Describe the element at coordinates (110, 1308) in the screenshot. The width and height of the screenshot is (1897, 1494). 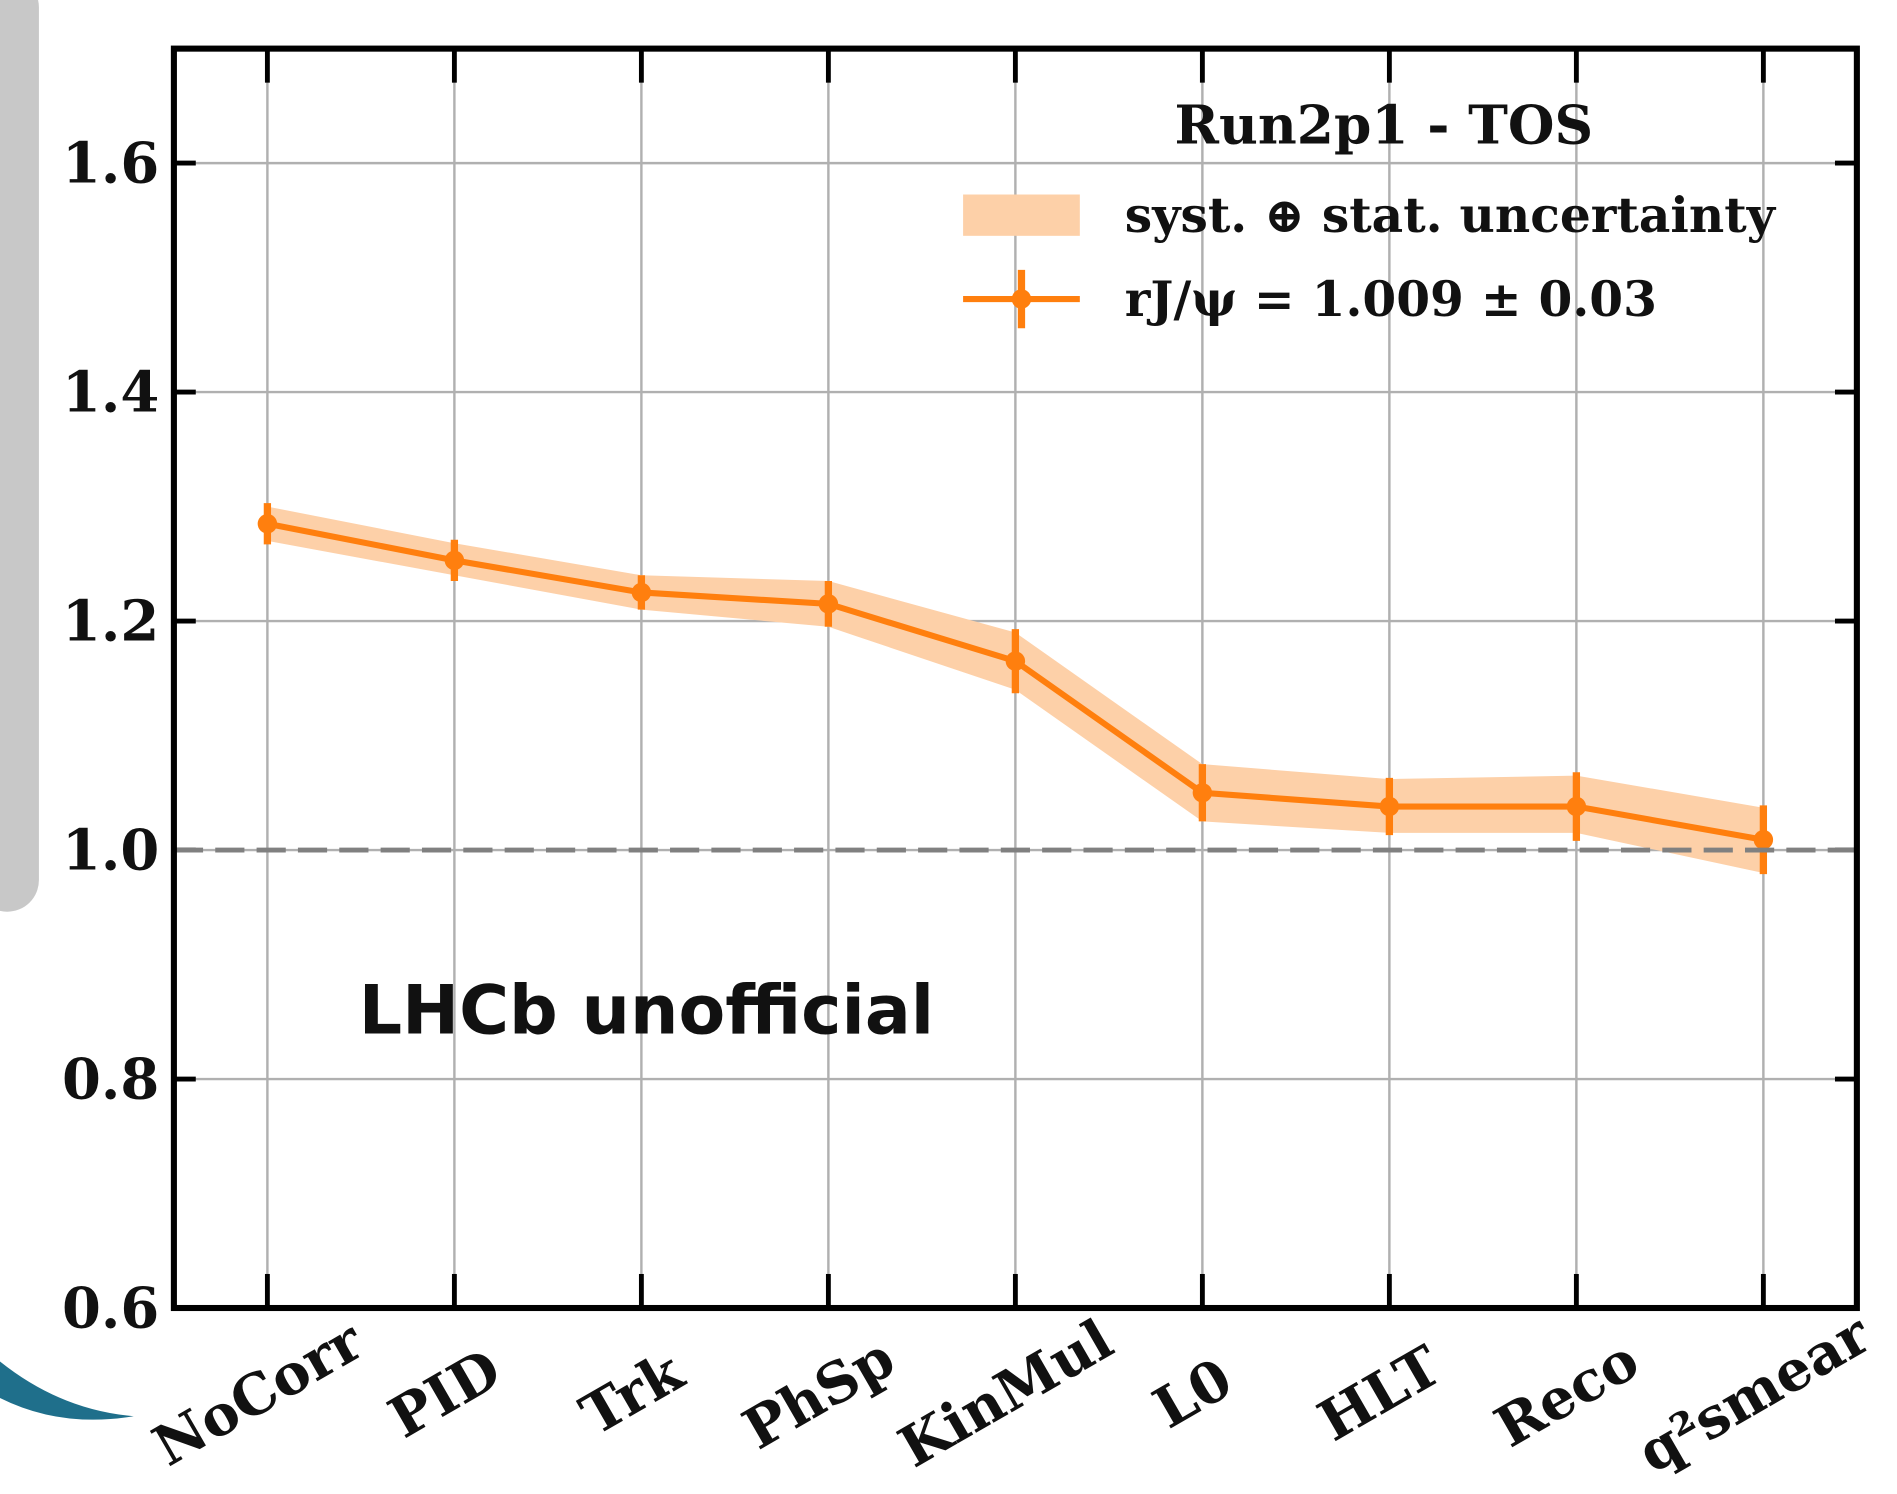
I see `y-tick-label: 0.6` at that location.